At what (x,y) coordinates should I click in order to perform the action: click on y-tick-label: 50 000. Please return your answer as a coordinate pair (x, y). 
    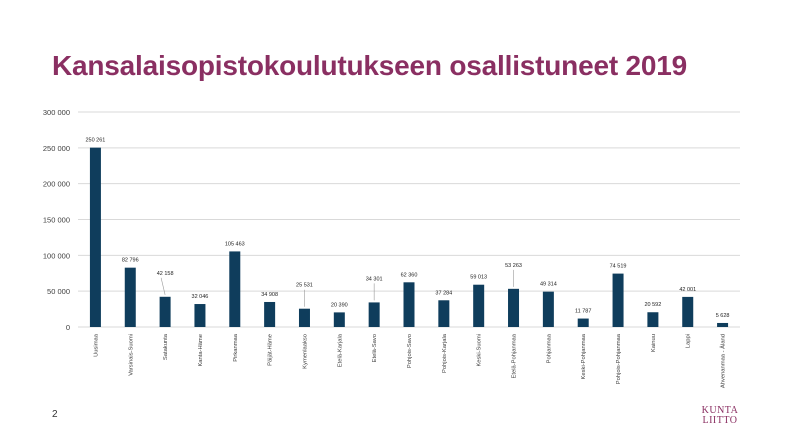
    Looking at the image, I should click on (58, 291).